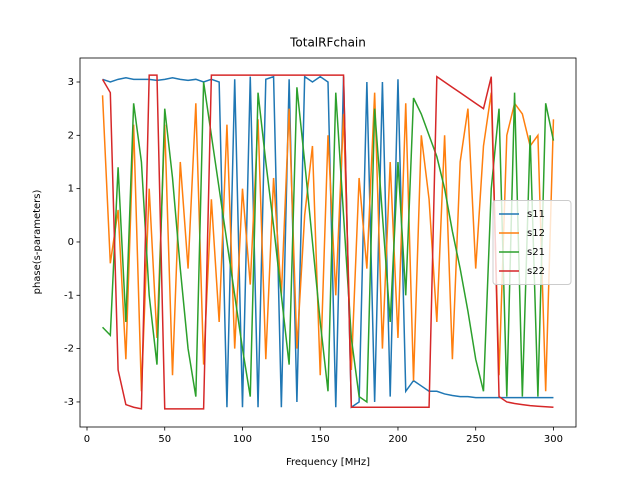 The height and width of the screenshot is (480, 640). What do you see at coordinates (532, 242) in the screenshot?
I see `legend-box` at bounding box center [532, 242].